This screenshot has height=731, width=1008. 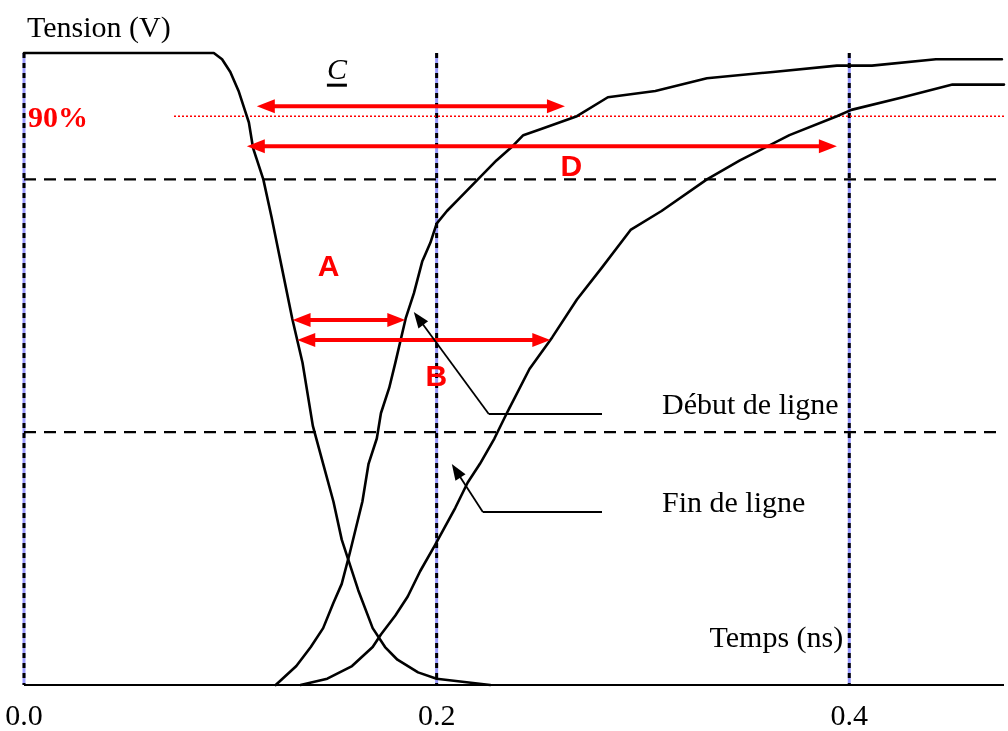 I want to click on x-tick-label: 0.0, so click(x=24, y=714).